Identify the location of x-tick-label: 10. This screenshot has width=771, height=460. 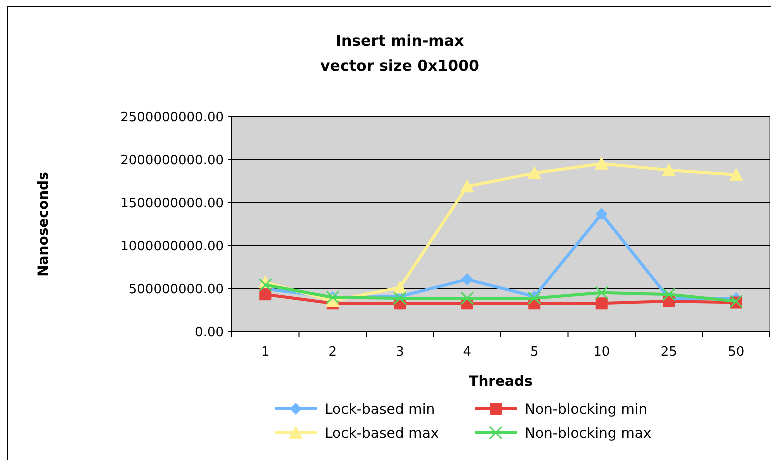
(602, 352).